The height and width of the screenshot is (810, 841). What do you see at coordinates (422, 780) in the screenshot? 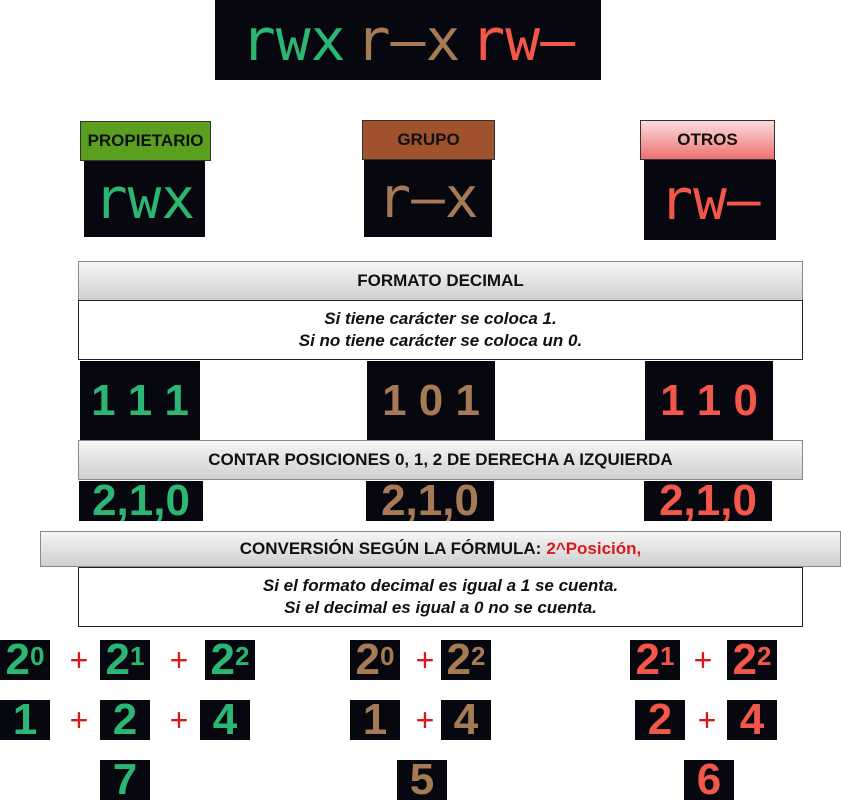
I see `group-total: 5` at bounding box center [422, 780].